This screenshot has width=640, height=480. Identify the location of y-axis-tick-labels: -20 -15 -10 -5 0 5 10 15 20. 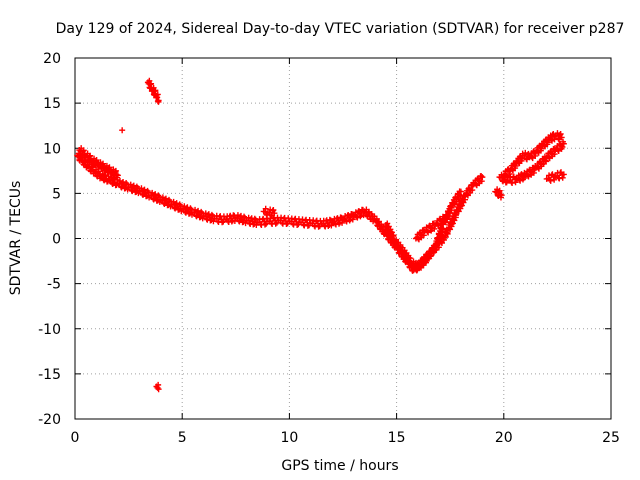
(49, 239).